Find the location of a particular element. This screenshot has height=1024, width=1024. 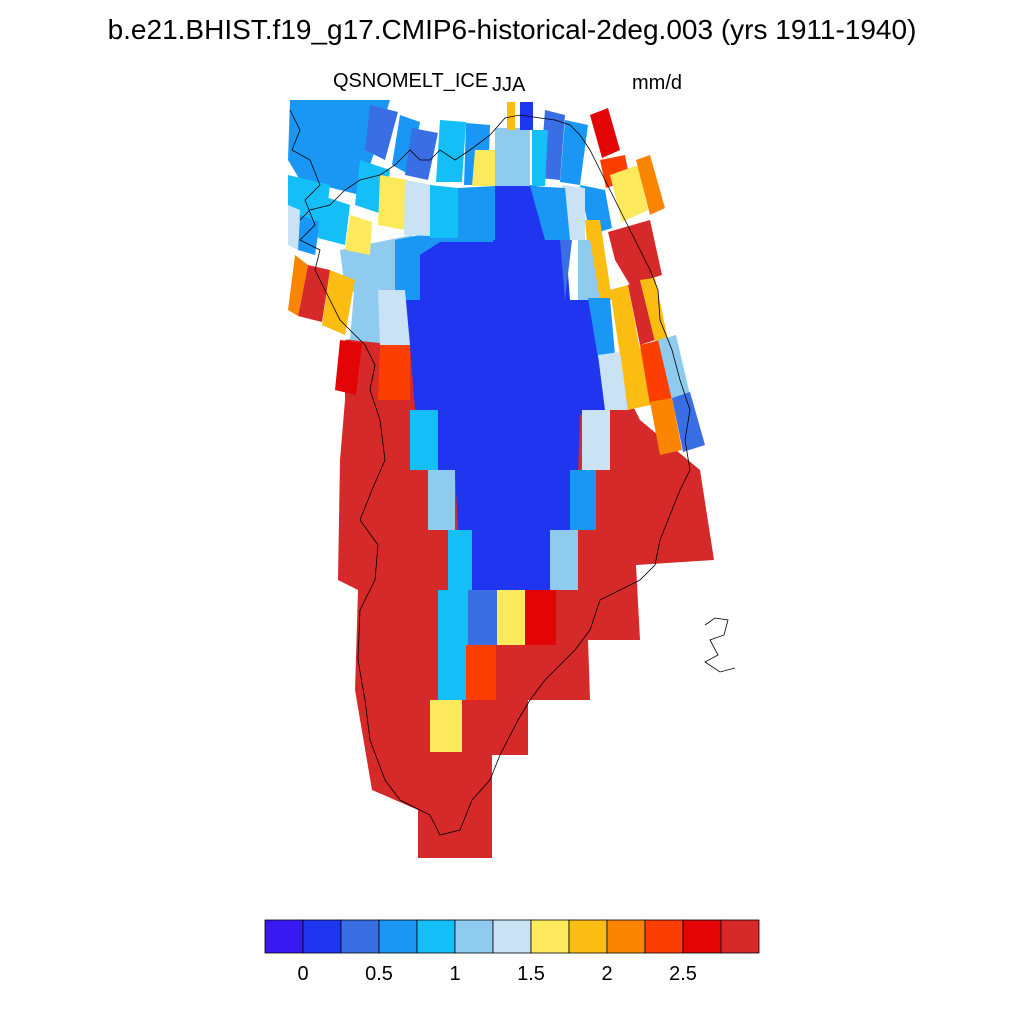

colorbar-tick-label: 2 is located at coordinates (606, 974).